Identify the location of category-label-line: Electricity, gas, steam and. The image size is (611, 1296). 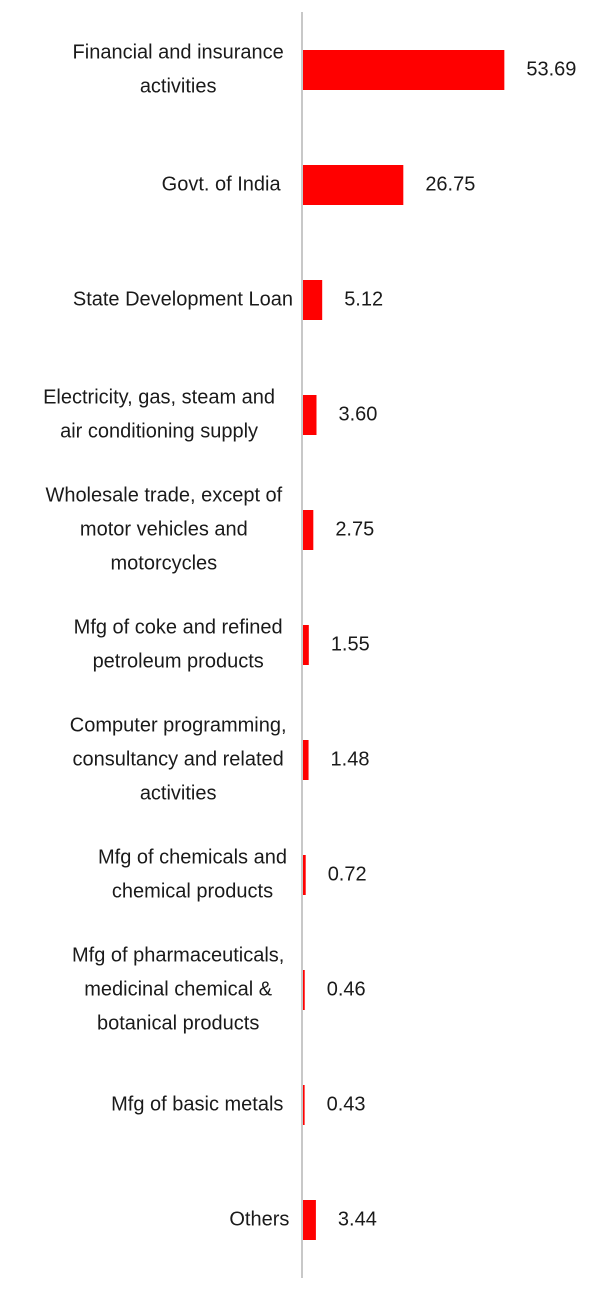
(159, 397).